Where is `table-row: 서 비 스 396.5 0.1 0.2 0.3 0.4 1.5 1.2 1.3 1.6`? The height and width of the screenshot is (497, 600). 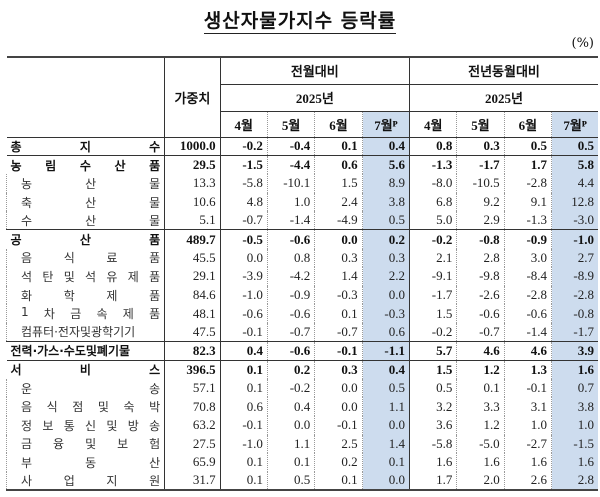
table-row: 서 비 스 396.5 0.1 0.2 0.3 0.4 1.5 1.2 1.3 1.6 is located at coordinates (302, 369).